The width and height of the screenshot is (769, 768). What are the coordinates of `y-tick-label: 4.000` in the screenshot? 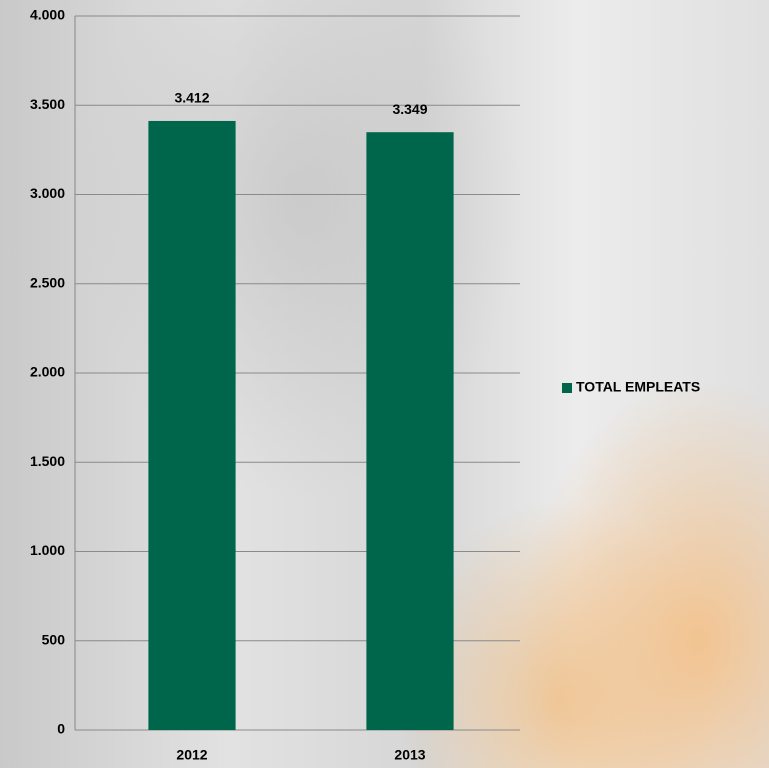 It's located at (47, 15).